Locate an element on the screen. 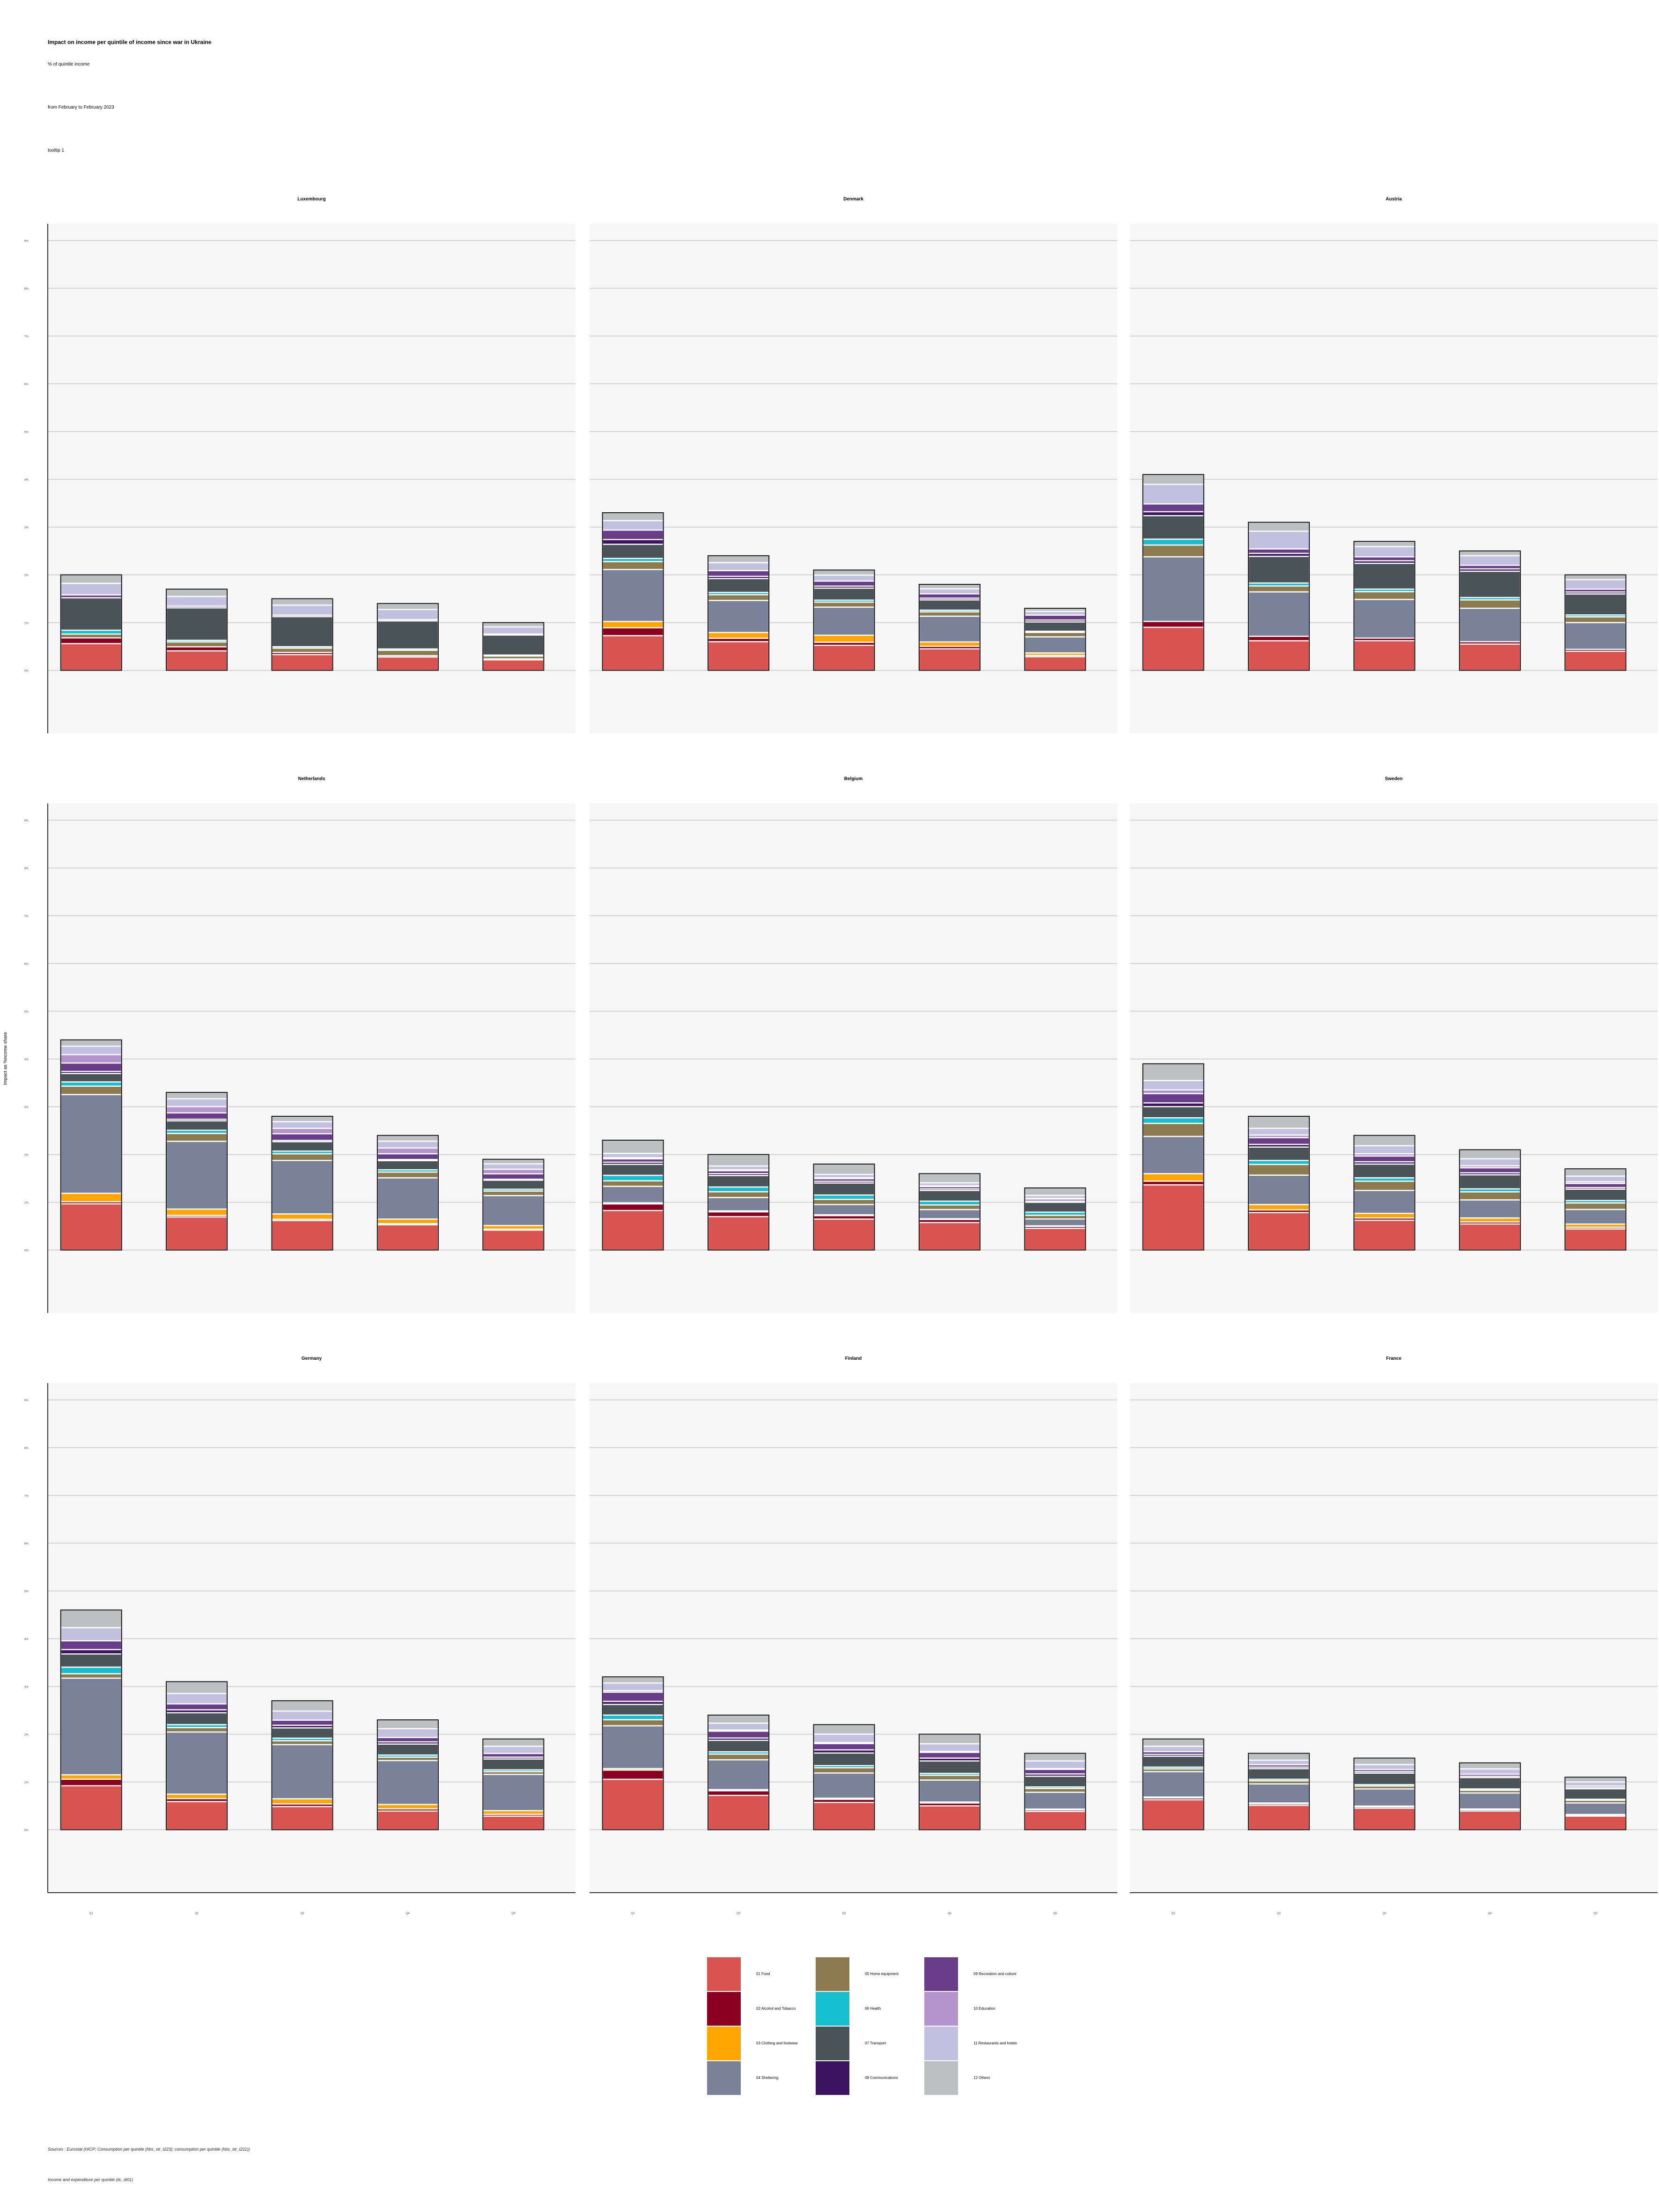 The image size is (1659, 2212). legend-label: 10 Education is located at coordinates (984, 2008).